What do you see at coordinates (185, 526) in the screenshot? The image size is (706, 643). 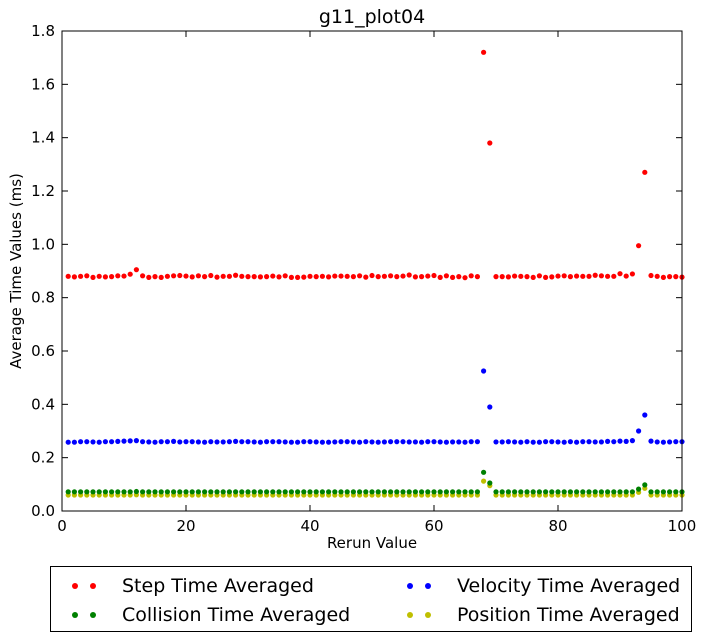 I see `x-tick-label: 20` at bounding box center [185, 526].